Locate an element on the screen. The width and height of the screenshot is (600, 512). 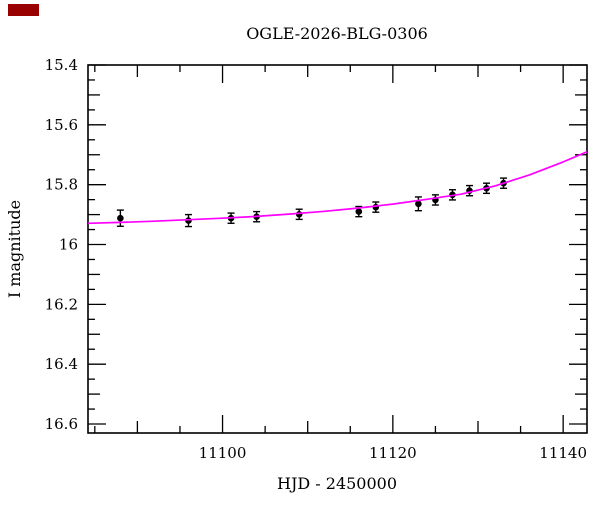
y-tick-label: 15.4 is located at coordinates (61, 65).